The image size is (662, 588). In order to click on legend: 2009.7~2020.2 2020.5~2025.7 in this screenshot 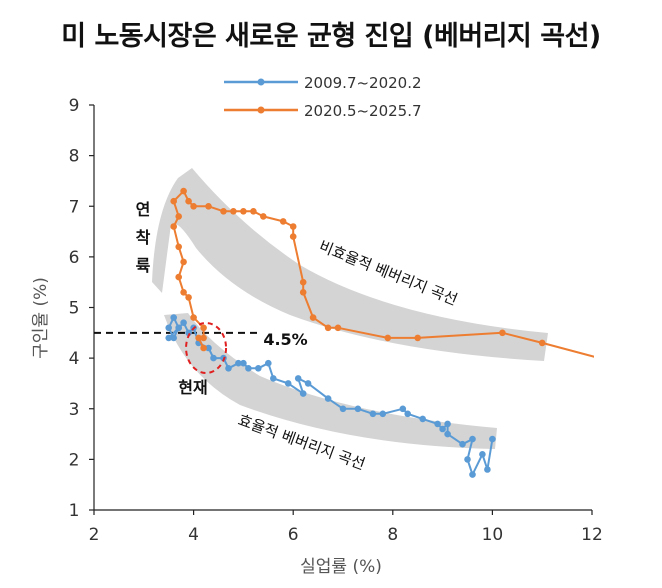, I will do `click(323, 97)`.